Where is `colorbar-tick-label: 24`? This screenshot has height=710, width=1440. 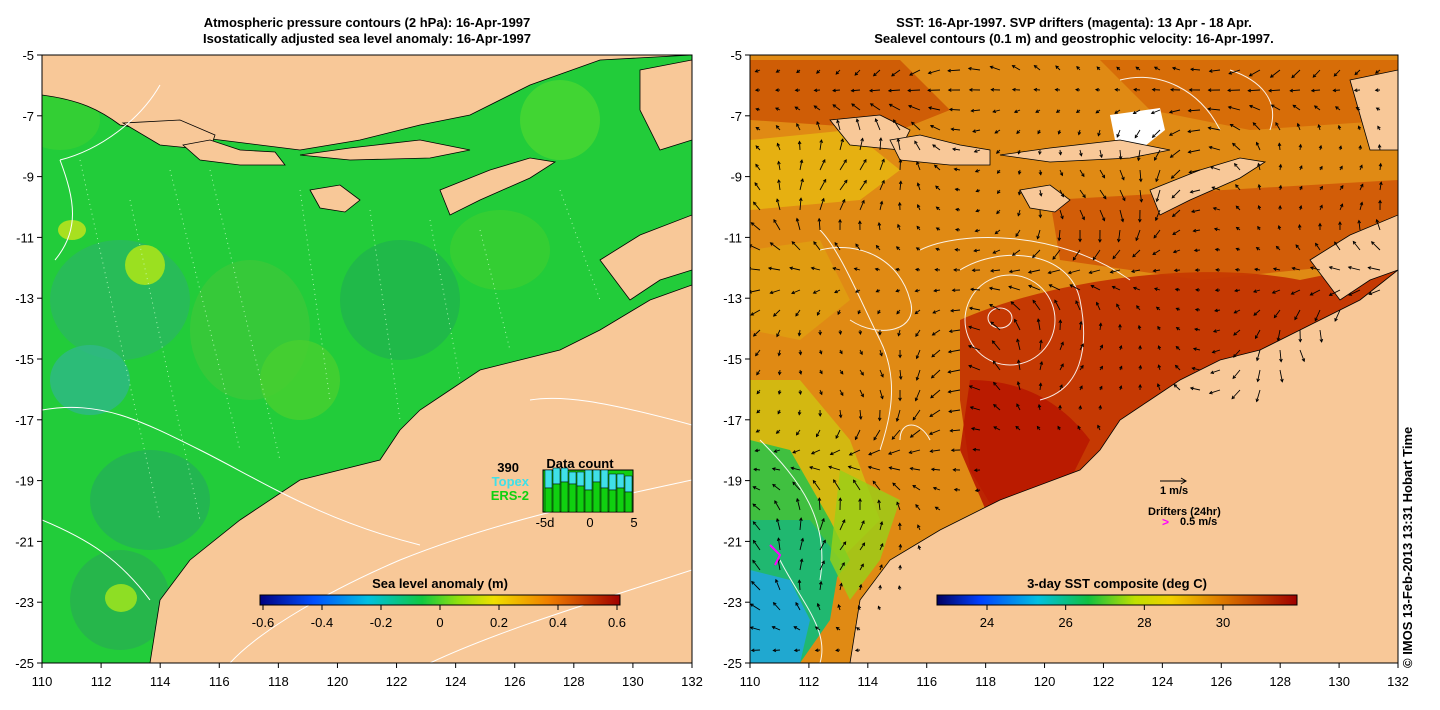 colorbar-tick-label: 24 is located at coordinates (987, 622).